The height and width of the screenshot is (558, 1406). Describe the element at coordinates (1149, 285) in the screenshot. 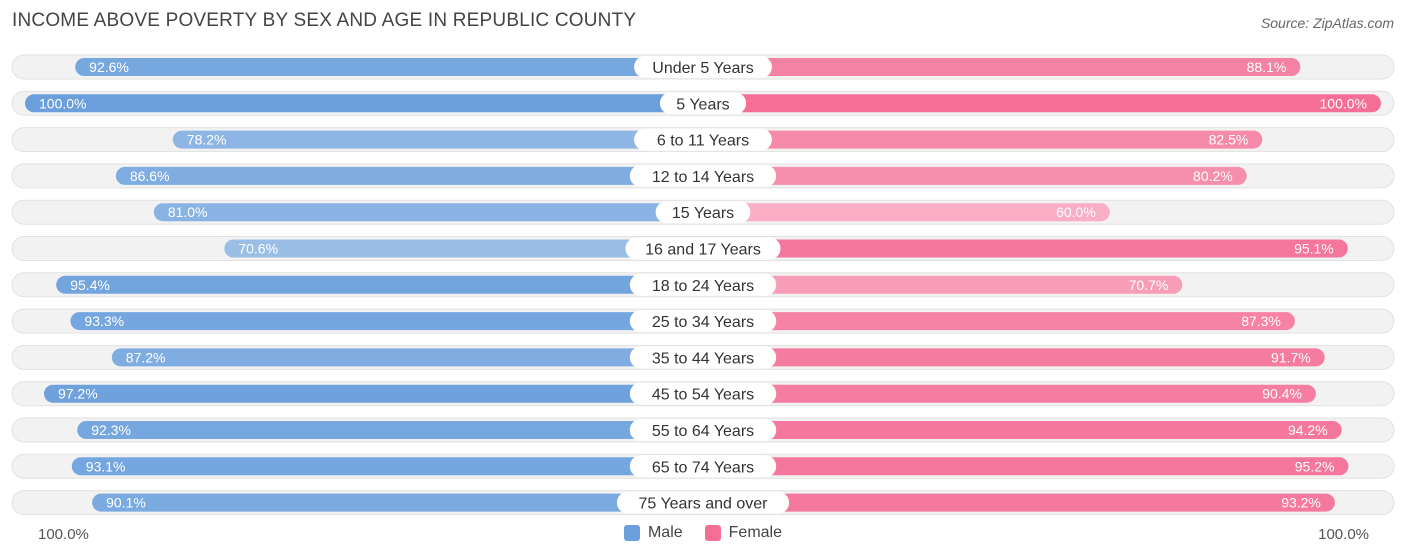

I see `data-label-female: 70.7%` at that location.